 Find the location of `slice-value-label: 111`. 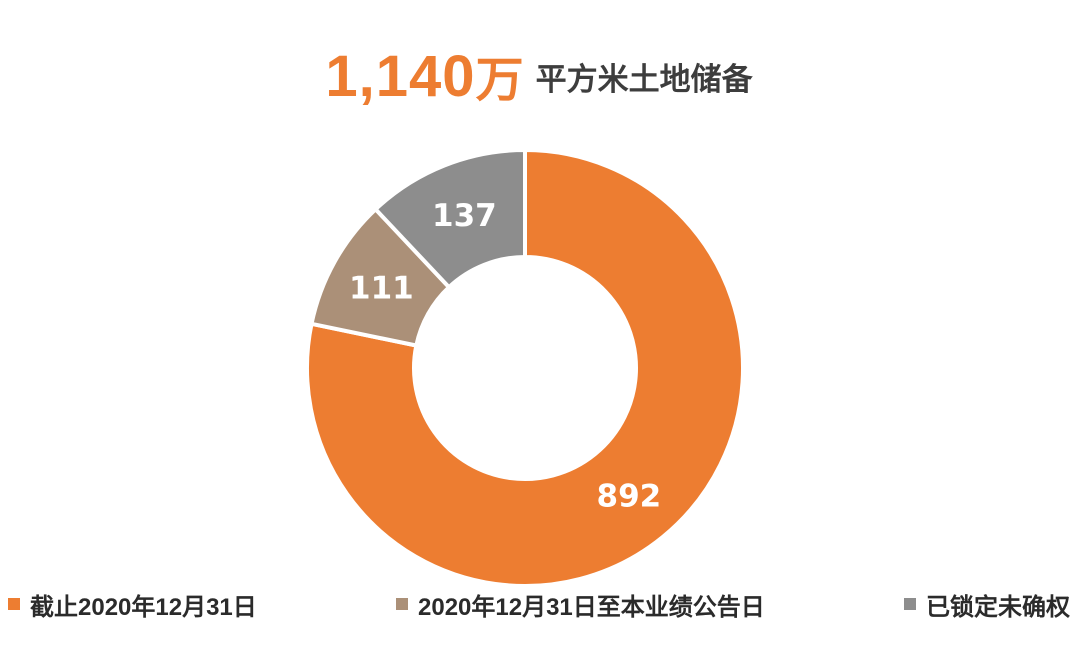

slice-value-label: 111 is located at coordinates (381, 289).